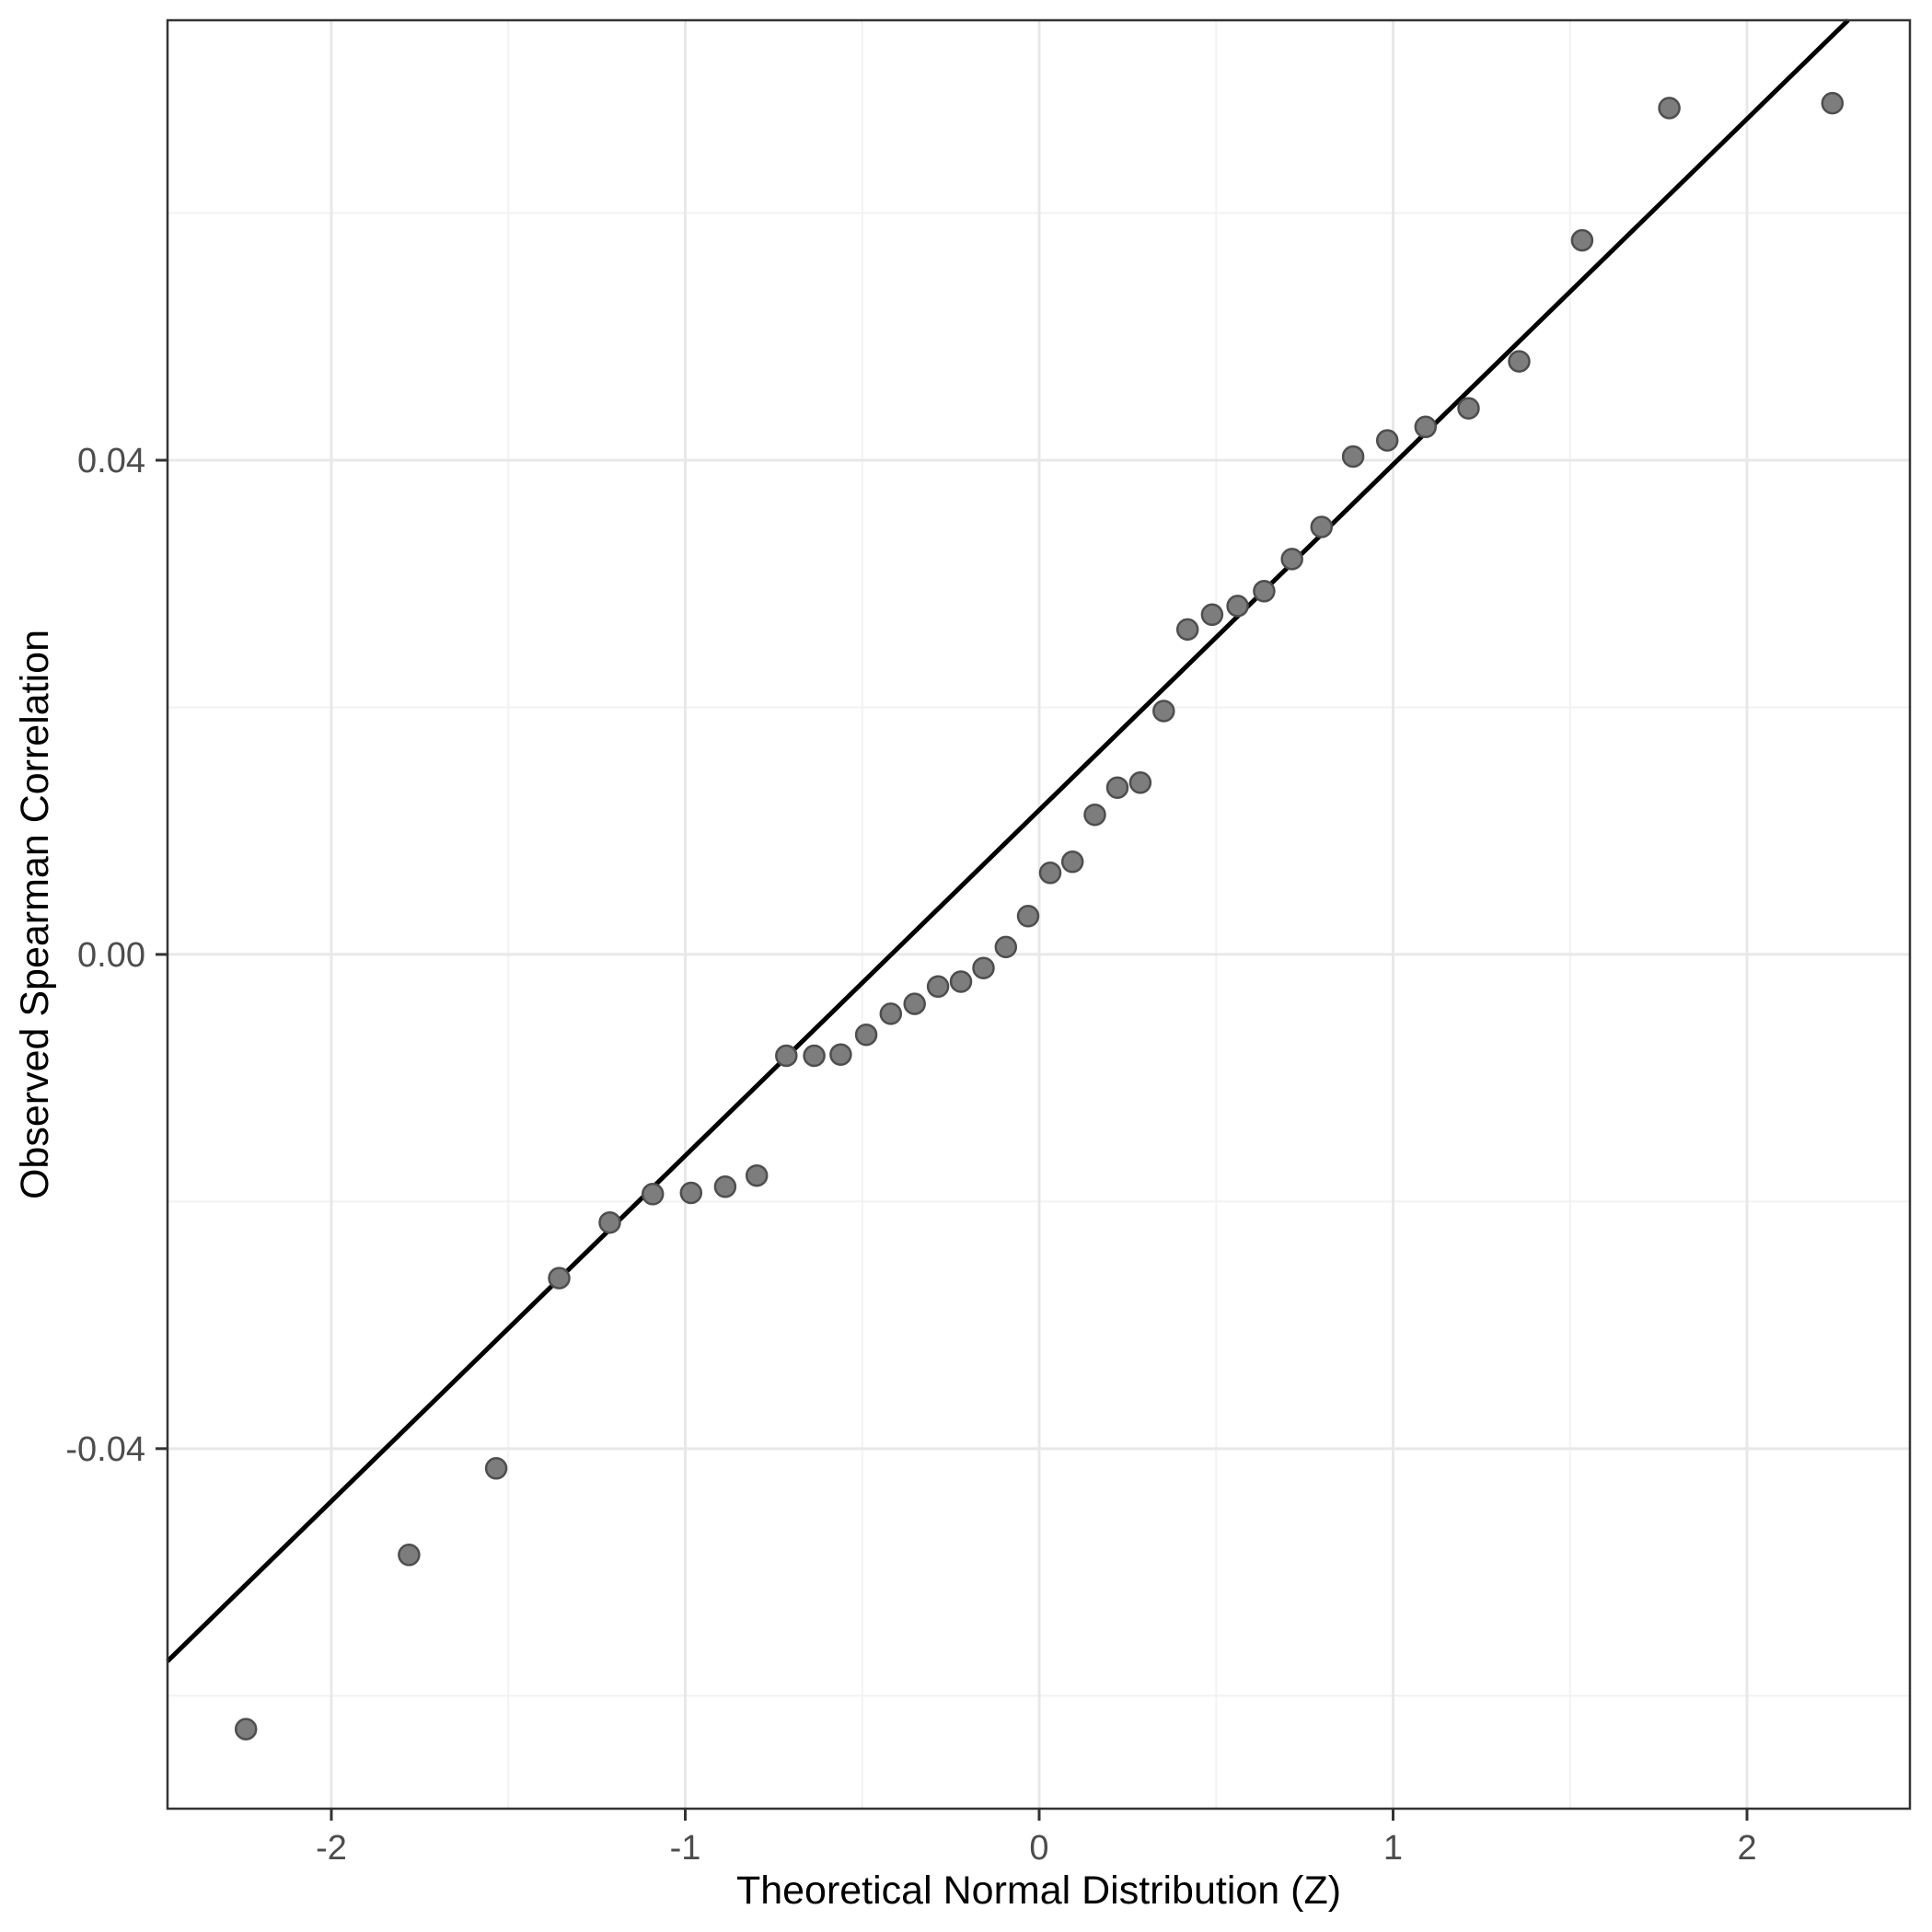 This screenshot has width=1932, height=1932. I want to click on y-tick-label: -0.04, so click(105, 1450).